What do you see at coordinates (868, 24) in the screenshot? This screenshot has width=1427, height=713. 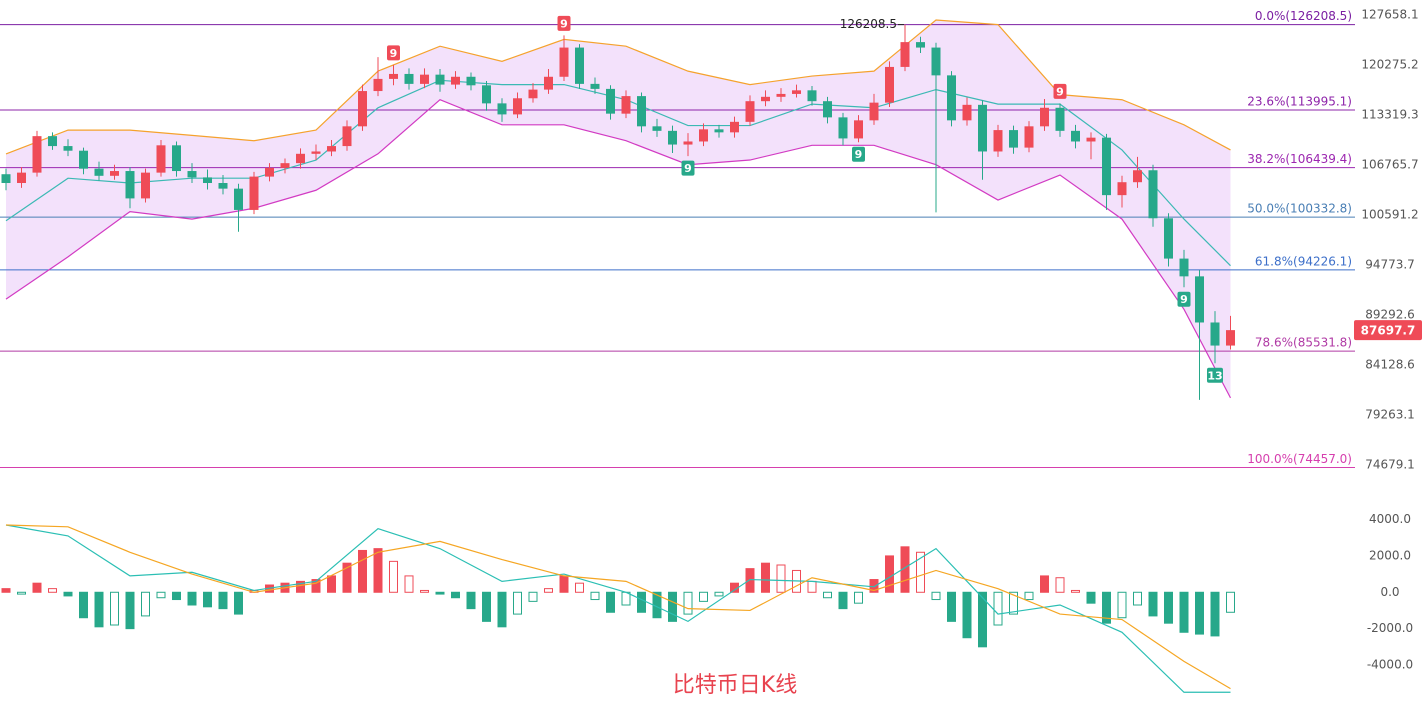 I see `high-label: 126208.5` at bounding box center [868, 24].